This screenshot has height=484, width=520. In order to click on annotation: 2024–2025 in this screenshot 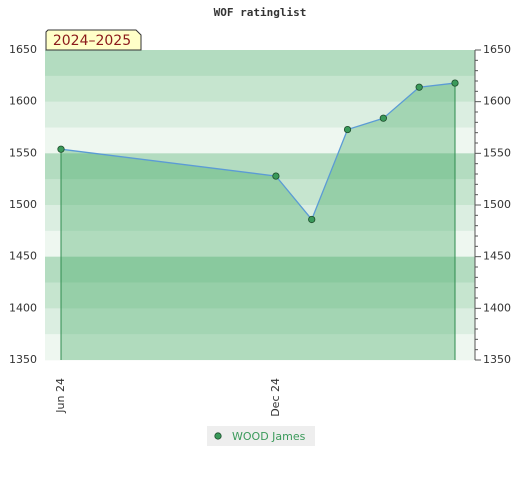, I will do `click(92, 41)`.